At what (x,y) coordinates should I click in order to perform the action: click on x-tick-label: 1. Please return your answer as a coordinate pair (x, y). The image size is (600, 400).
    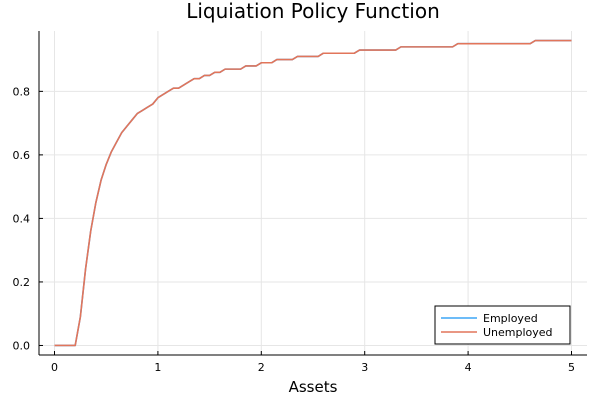
    Looking at the image, I should click on (157, 367).